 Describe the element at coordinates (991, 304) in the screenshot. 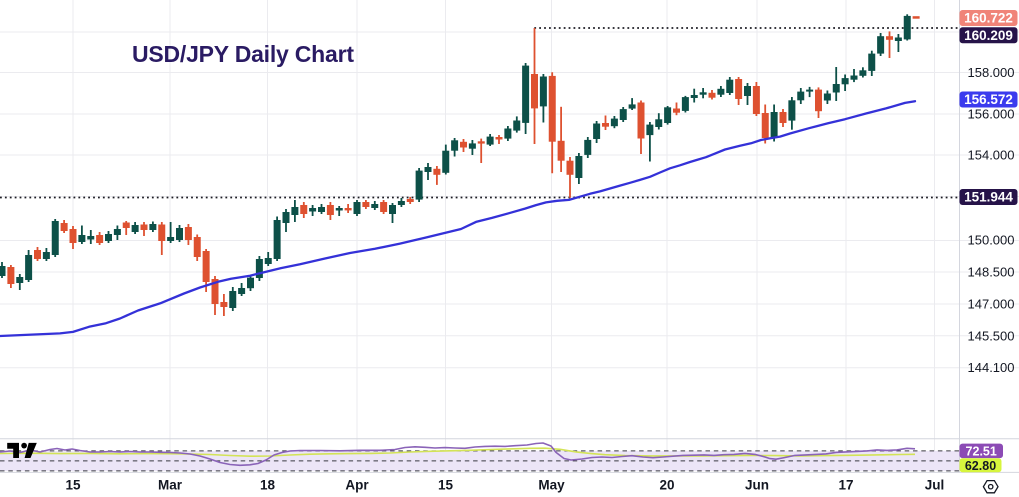

I see `svg-text: 147.000` at that location.